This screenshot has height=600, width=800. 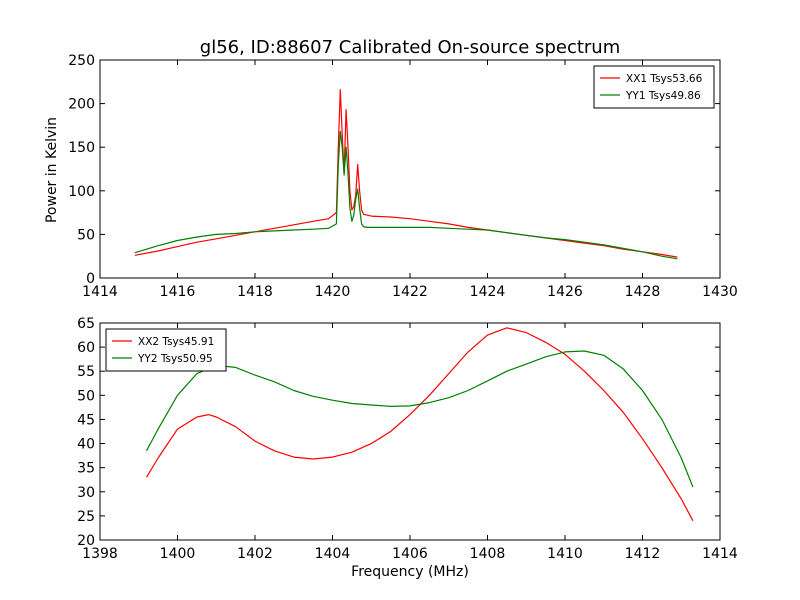 What do you see at coordinates (86, 445) in the screenshot?
I see `y-tick-label: 40` at bounding box center [86, 445].